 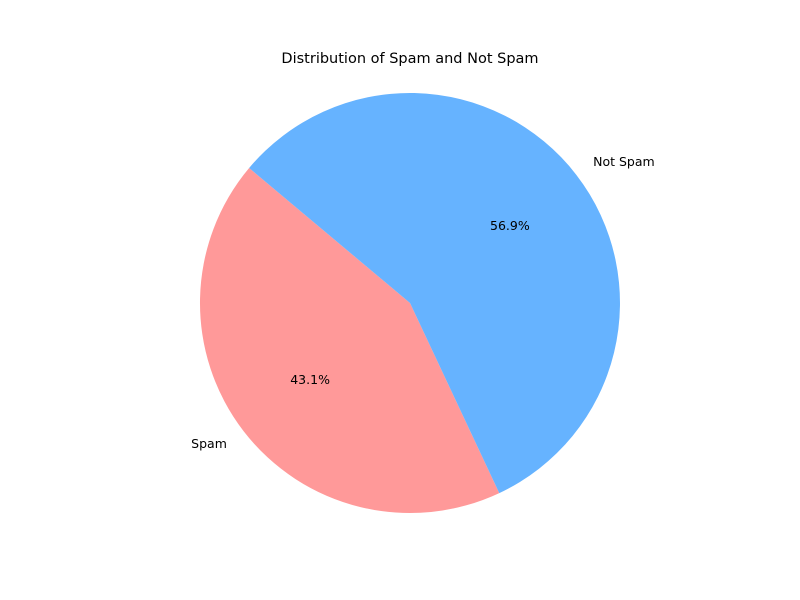 What do you see at coordinates (624, 161) in the screenshot?
I see `slice-label-not-spam: Not Spam` at bounding box center [624, 161].